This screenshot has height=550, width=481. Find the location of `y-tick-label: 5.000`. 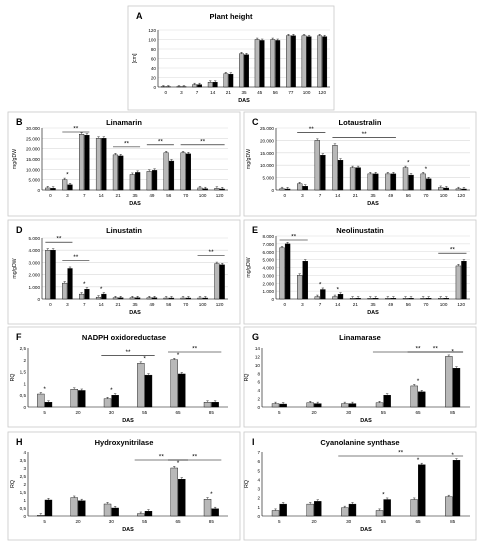

y-tick-label: 5.000 is located at coordinates (269, 178).